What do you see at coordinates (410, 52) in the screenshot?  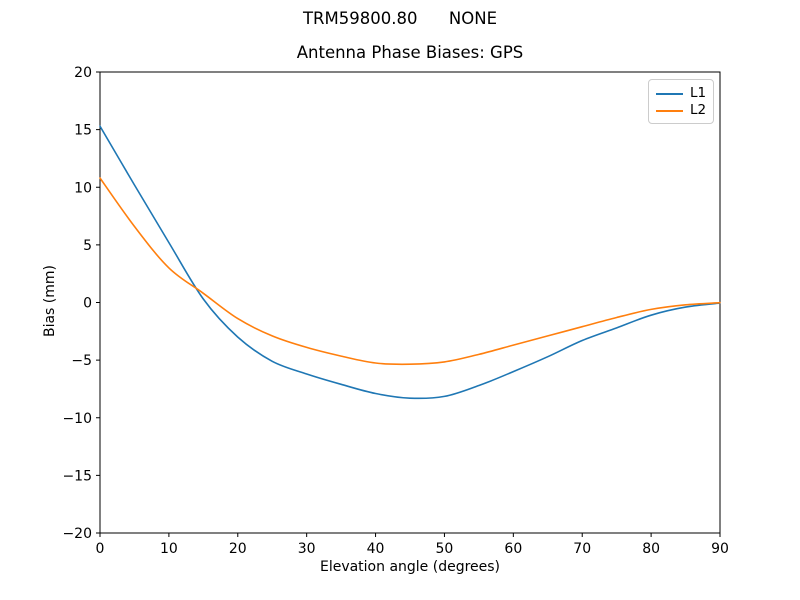 I see `chart-title: Antenna Phase Biases: GPS` at bounding box center [410, 52].